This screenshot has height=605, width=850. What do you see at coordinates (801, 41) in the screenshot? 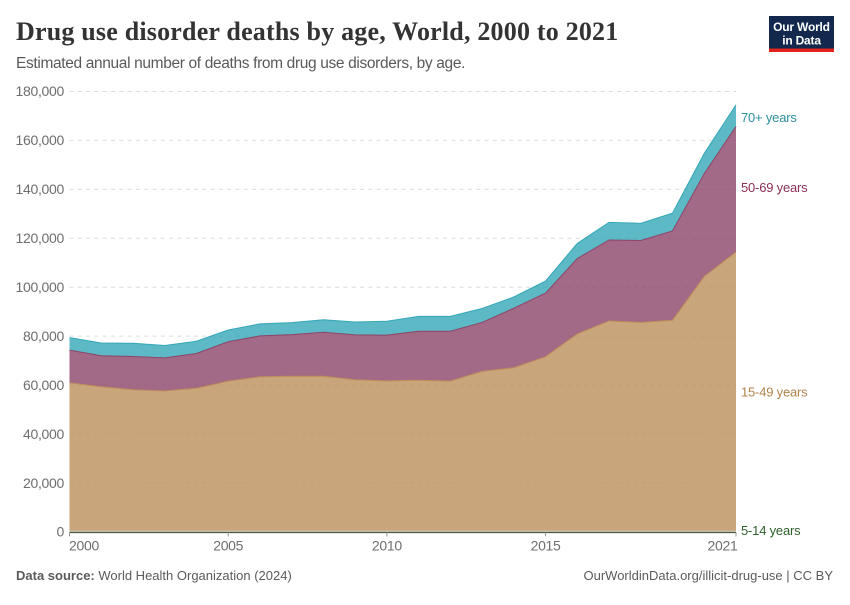
I see `svg-text: in Data` at bounding box center [801, 41].